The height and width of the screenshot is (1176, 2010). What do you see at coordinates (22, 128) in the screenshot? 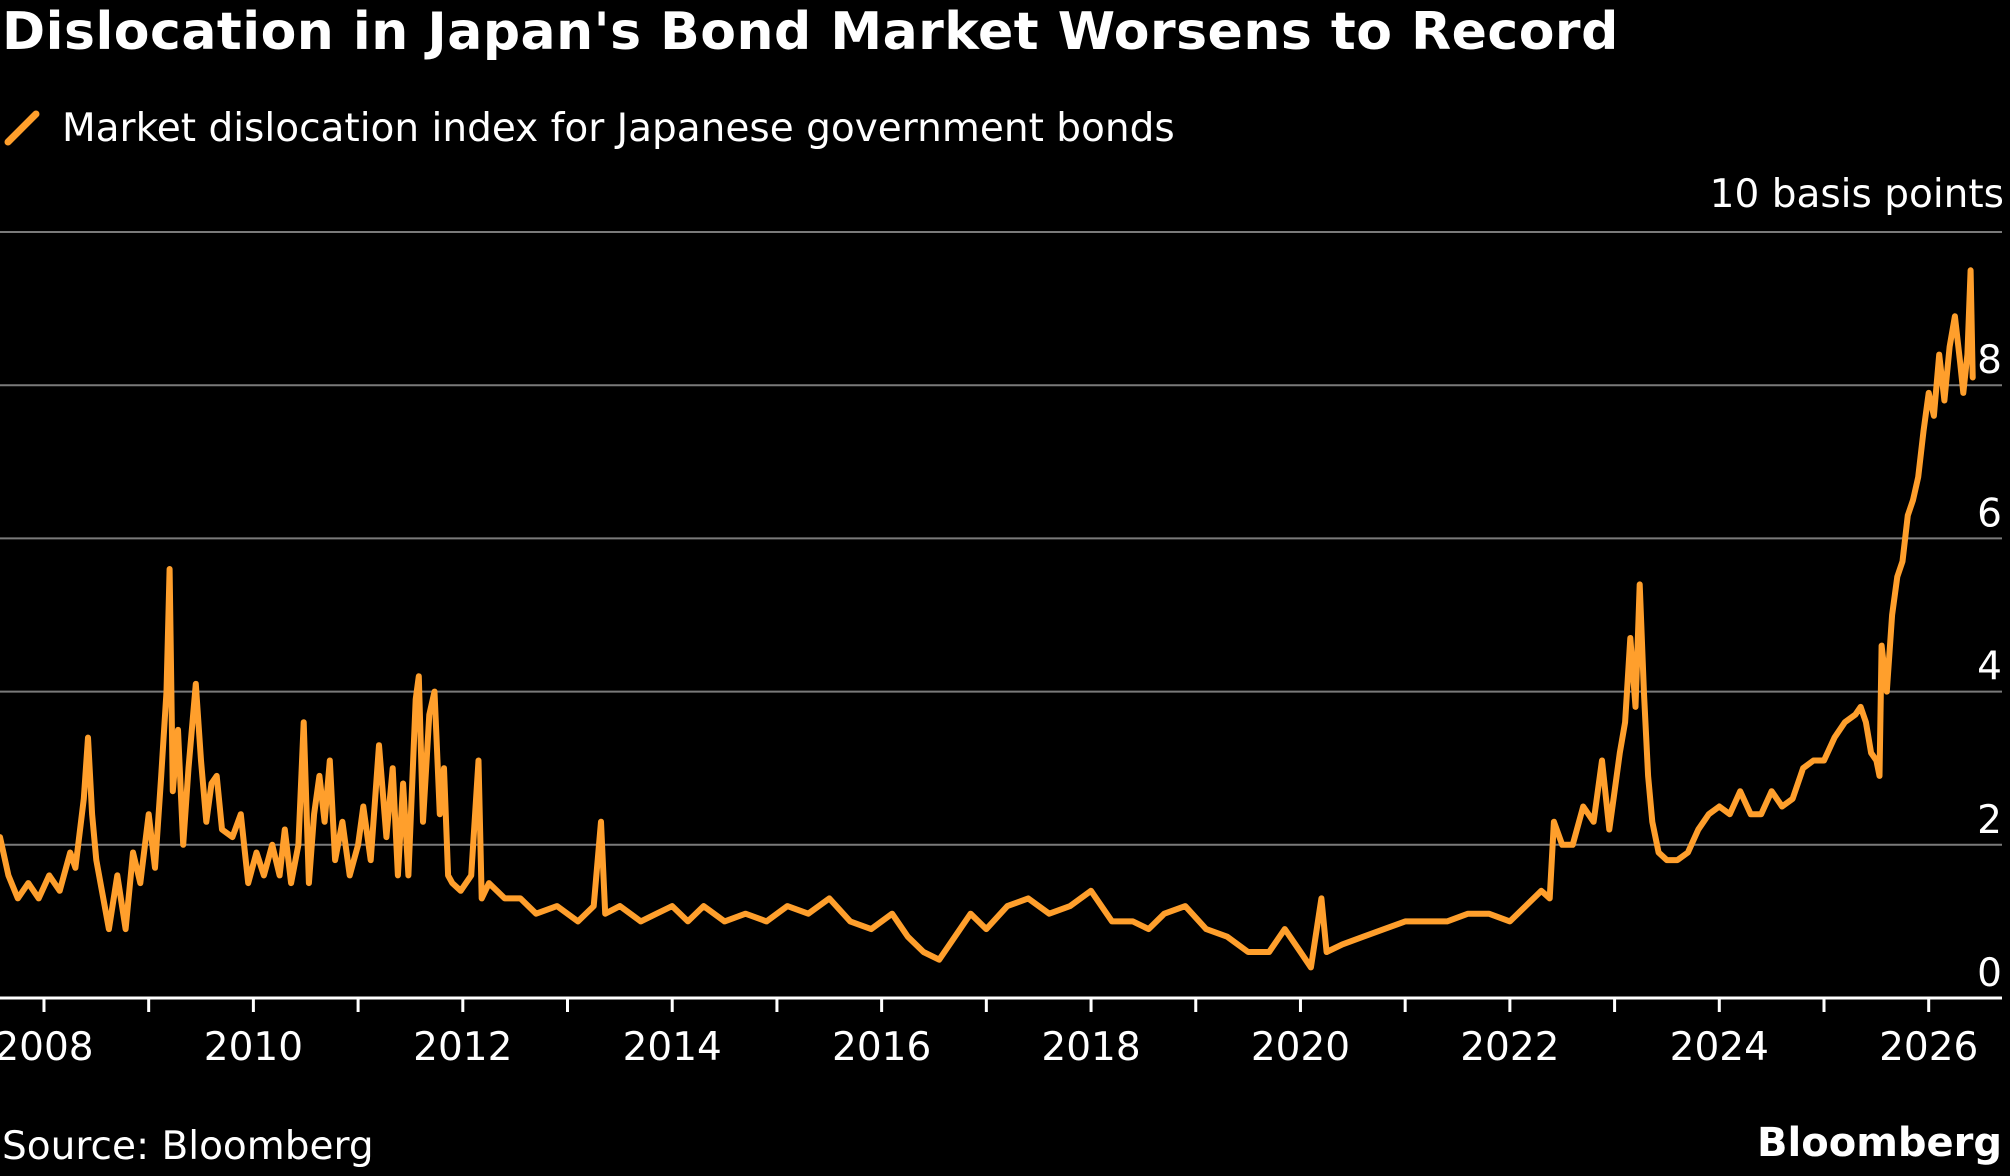
I see `legend-swatch-icon` at bounding box center [22, 128].